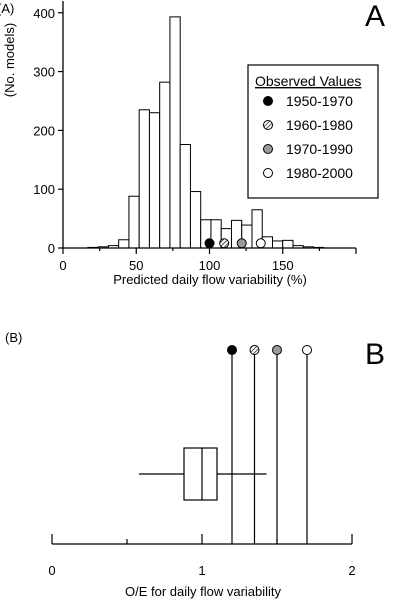 The height and width of the screenshot is (601, 401). I want to click on panel-a-ylabel: (No. models), so click(9, 60).